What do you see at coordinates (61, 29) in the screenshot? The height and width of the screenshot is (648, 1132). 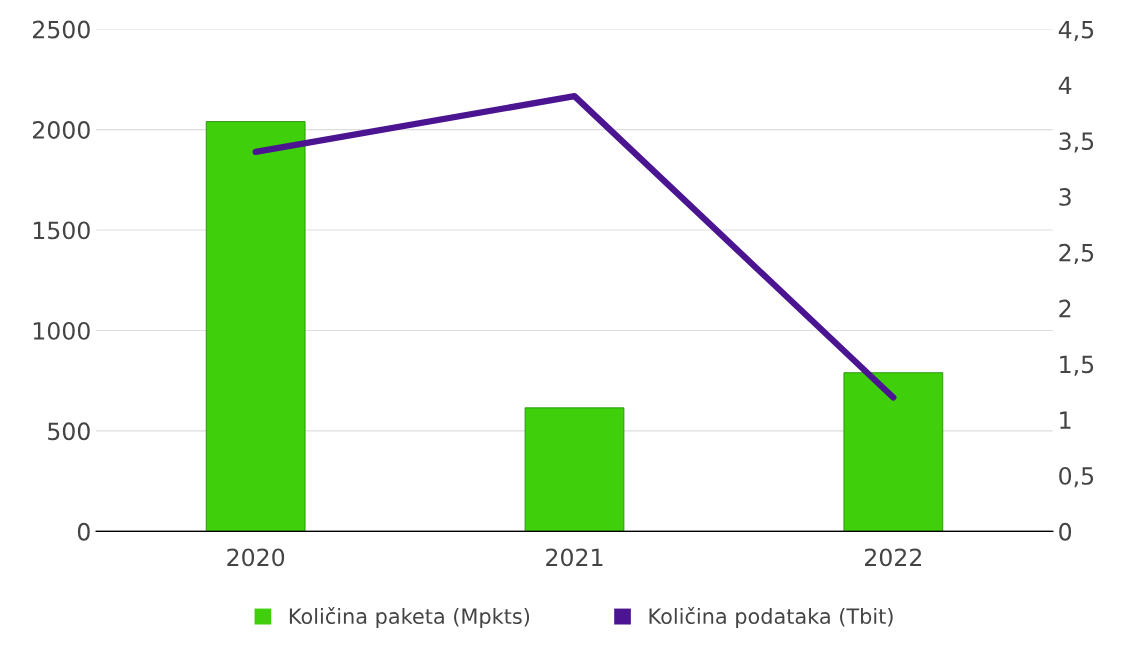 I see `y-tick-label: 2500` at bounding box center [61, 29].